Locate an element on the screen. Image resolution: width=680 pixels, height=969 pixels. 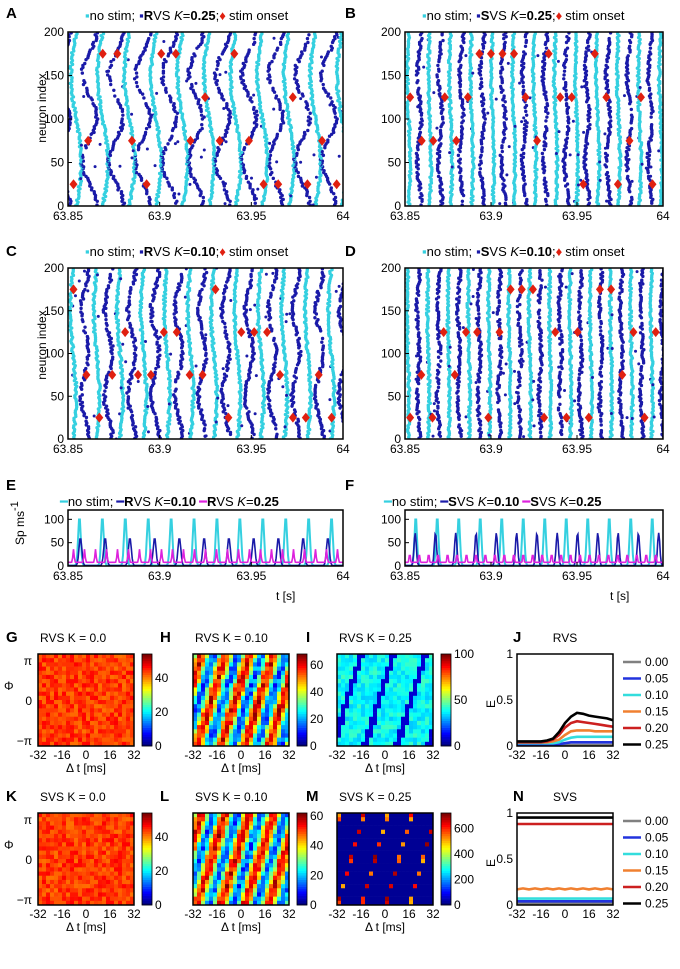
legend-eq: = is located at coordinates (523, 15).